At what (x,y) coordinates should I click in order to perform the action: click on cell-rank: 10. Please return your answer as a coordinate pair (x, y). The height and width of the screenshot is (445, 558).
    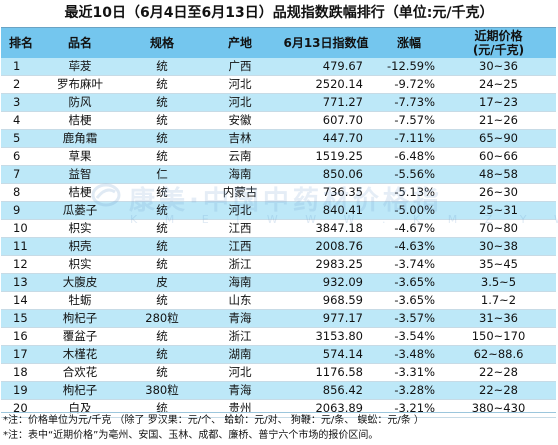
    Looking at the image, I should click on (20, 228).